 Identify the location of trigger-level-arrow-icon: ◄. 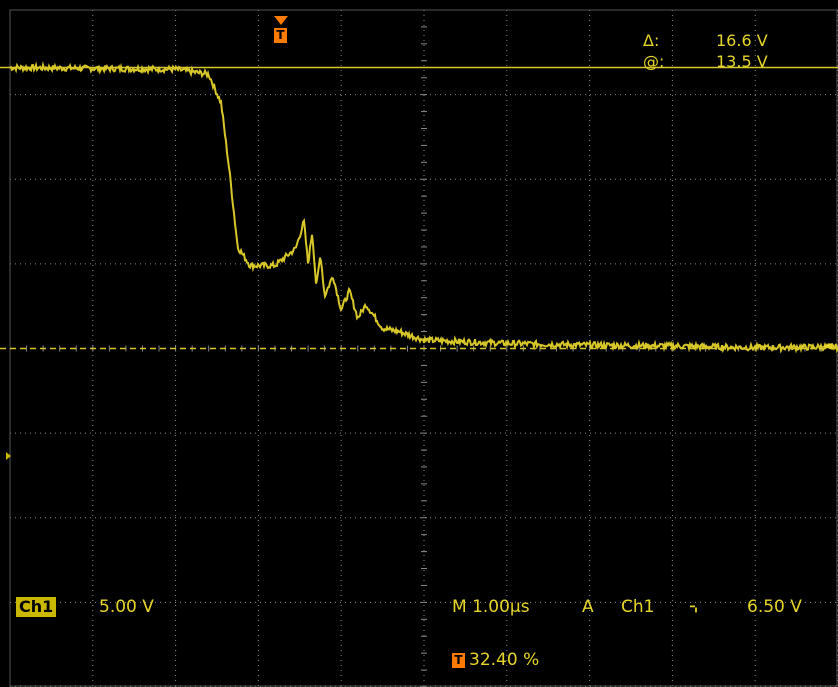
(827, 346).